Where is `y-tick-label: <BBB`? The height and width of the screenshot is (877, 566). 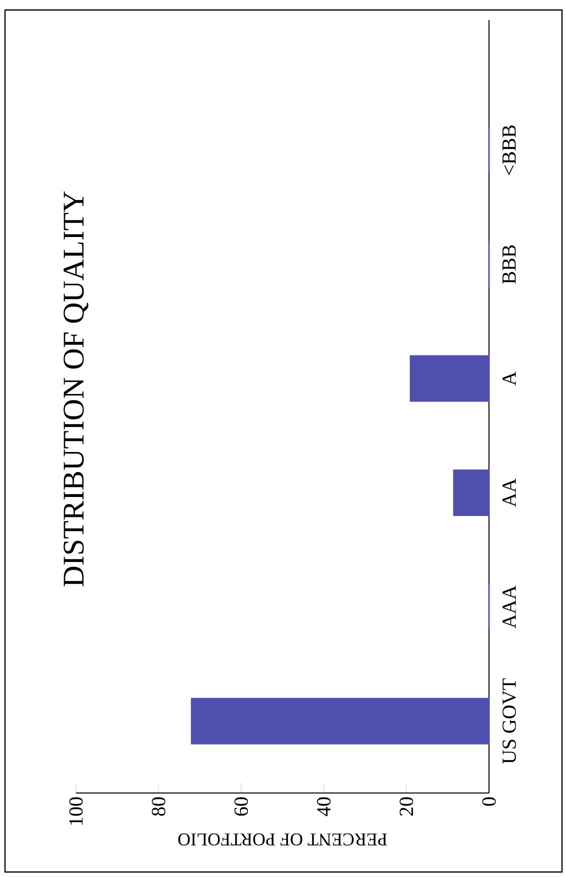 y-tick-label: <BBB is located at coordinates (509, 150).